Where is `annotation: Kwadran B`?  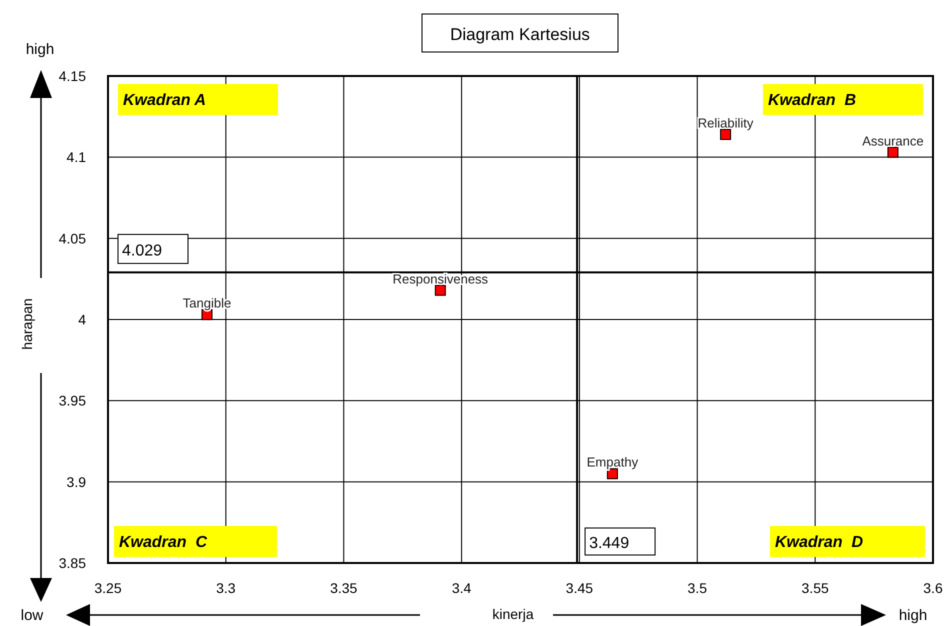
annotation: Kwadran B is located at coordinates (812, 100).